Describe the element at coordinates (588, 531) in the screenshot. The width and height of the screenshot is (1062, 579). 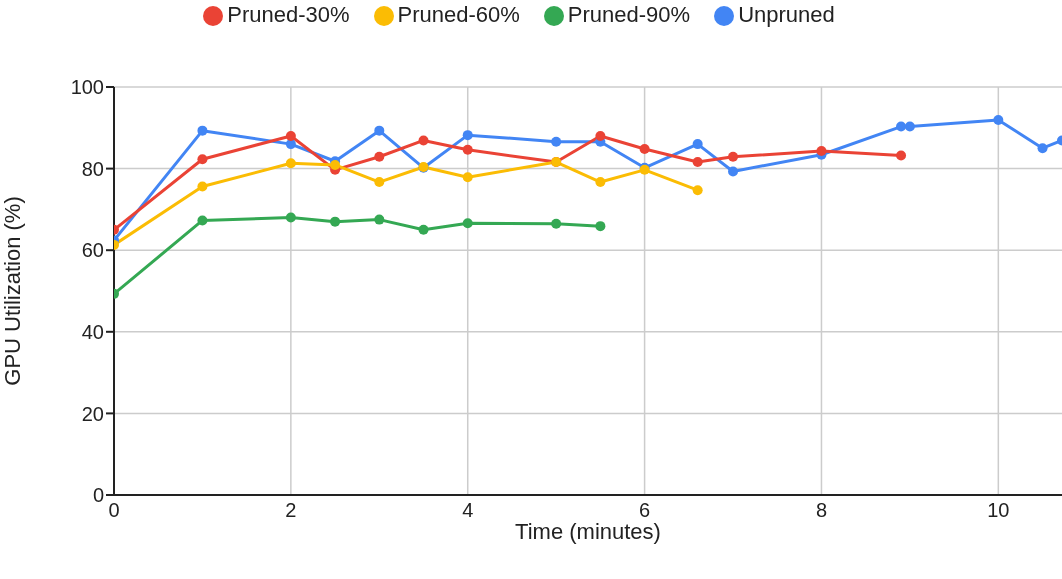
I see `x-axis-title: Time (minutes)` at that location.